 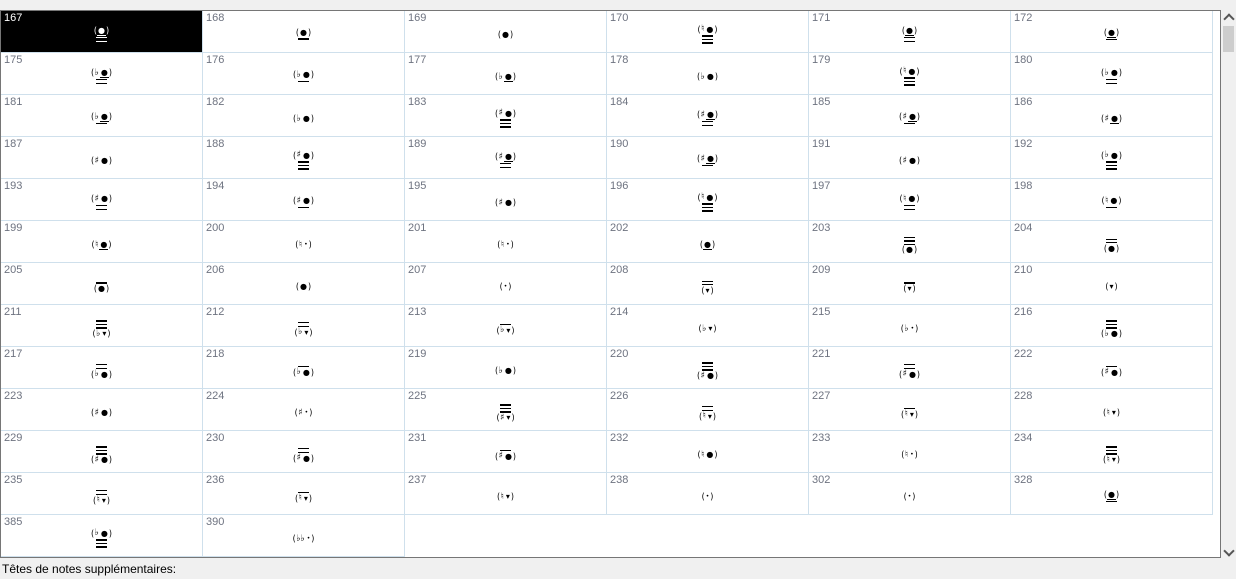 I want to click on symbol-cell-176: 176(♭ ●), so click(x=304, y=74).